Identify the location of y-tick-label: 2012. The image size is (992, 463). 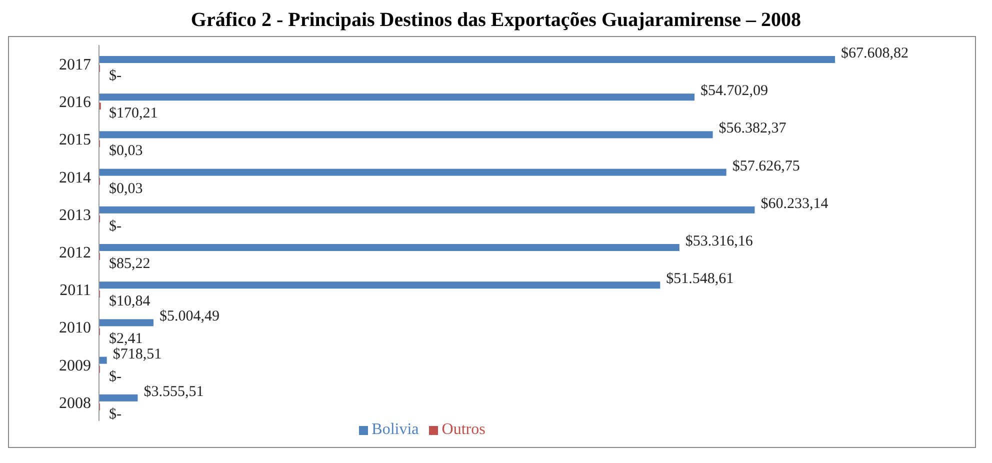
(75, 253).